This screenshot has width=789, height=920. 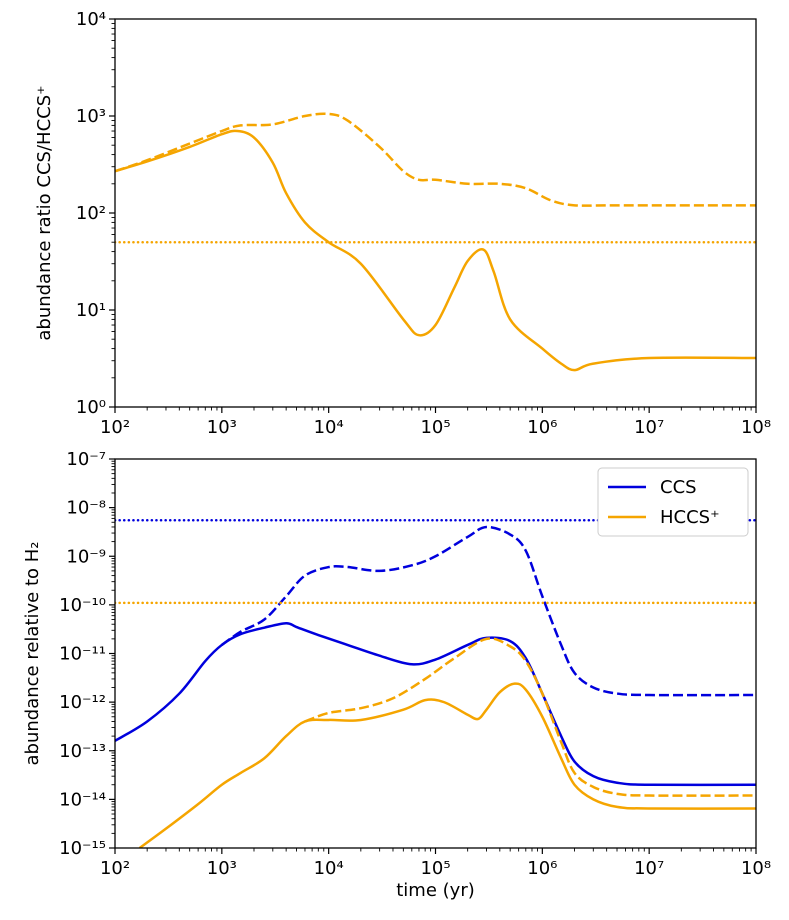 What do you see at coordinates (91, 116) in the screenshot?
I see `top-y-tick-label: 10³` at bounding box center [91, 116].